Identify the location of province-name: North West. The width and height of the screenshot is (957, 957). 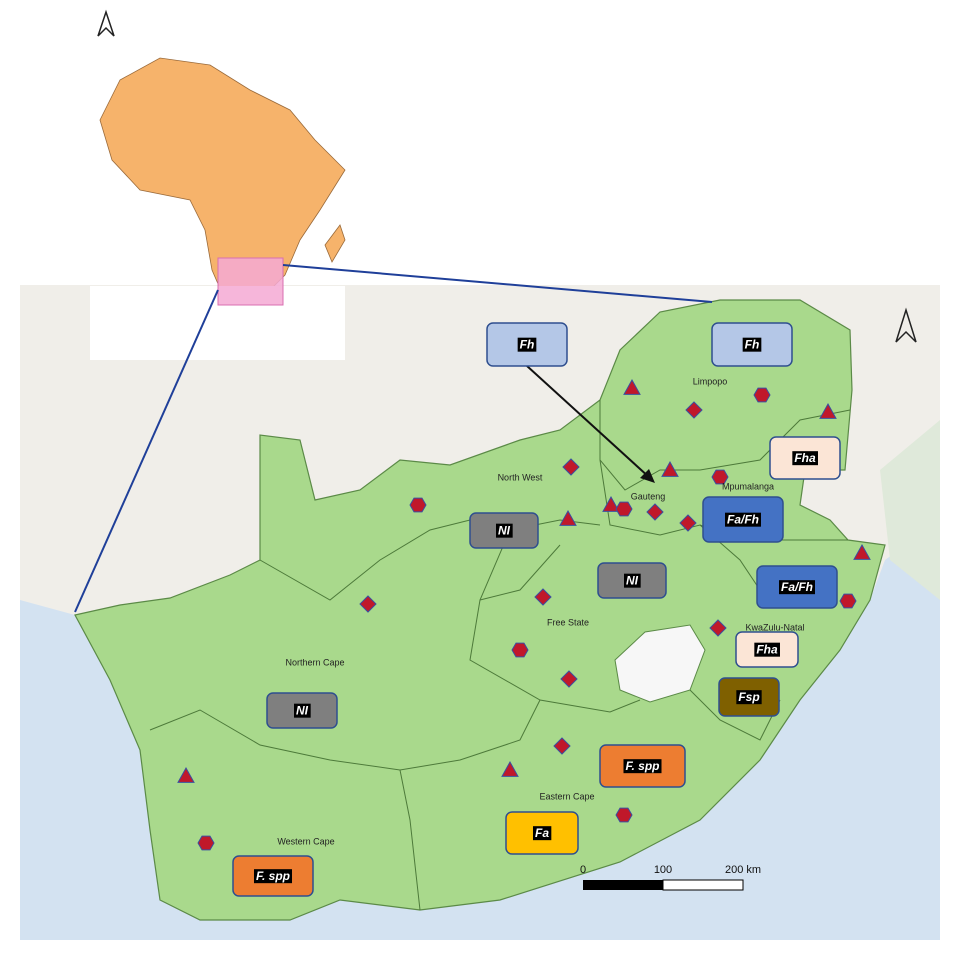
(520, 477).